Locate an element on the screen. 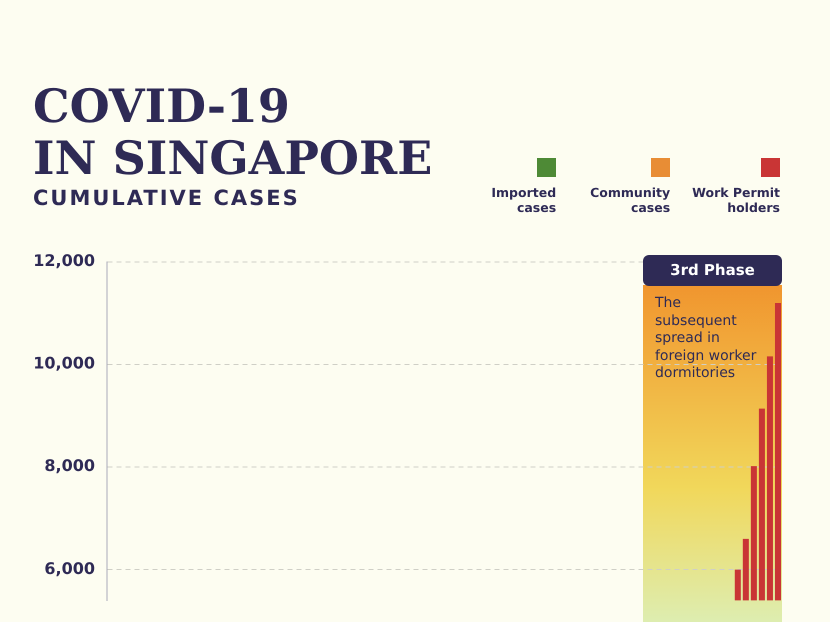  y-tick-label: 12,000 is located at coordinates (64, 260).